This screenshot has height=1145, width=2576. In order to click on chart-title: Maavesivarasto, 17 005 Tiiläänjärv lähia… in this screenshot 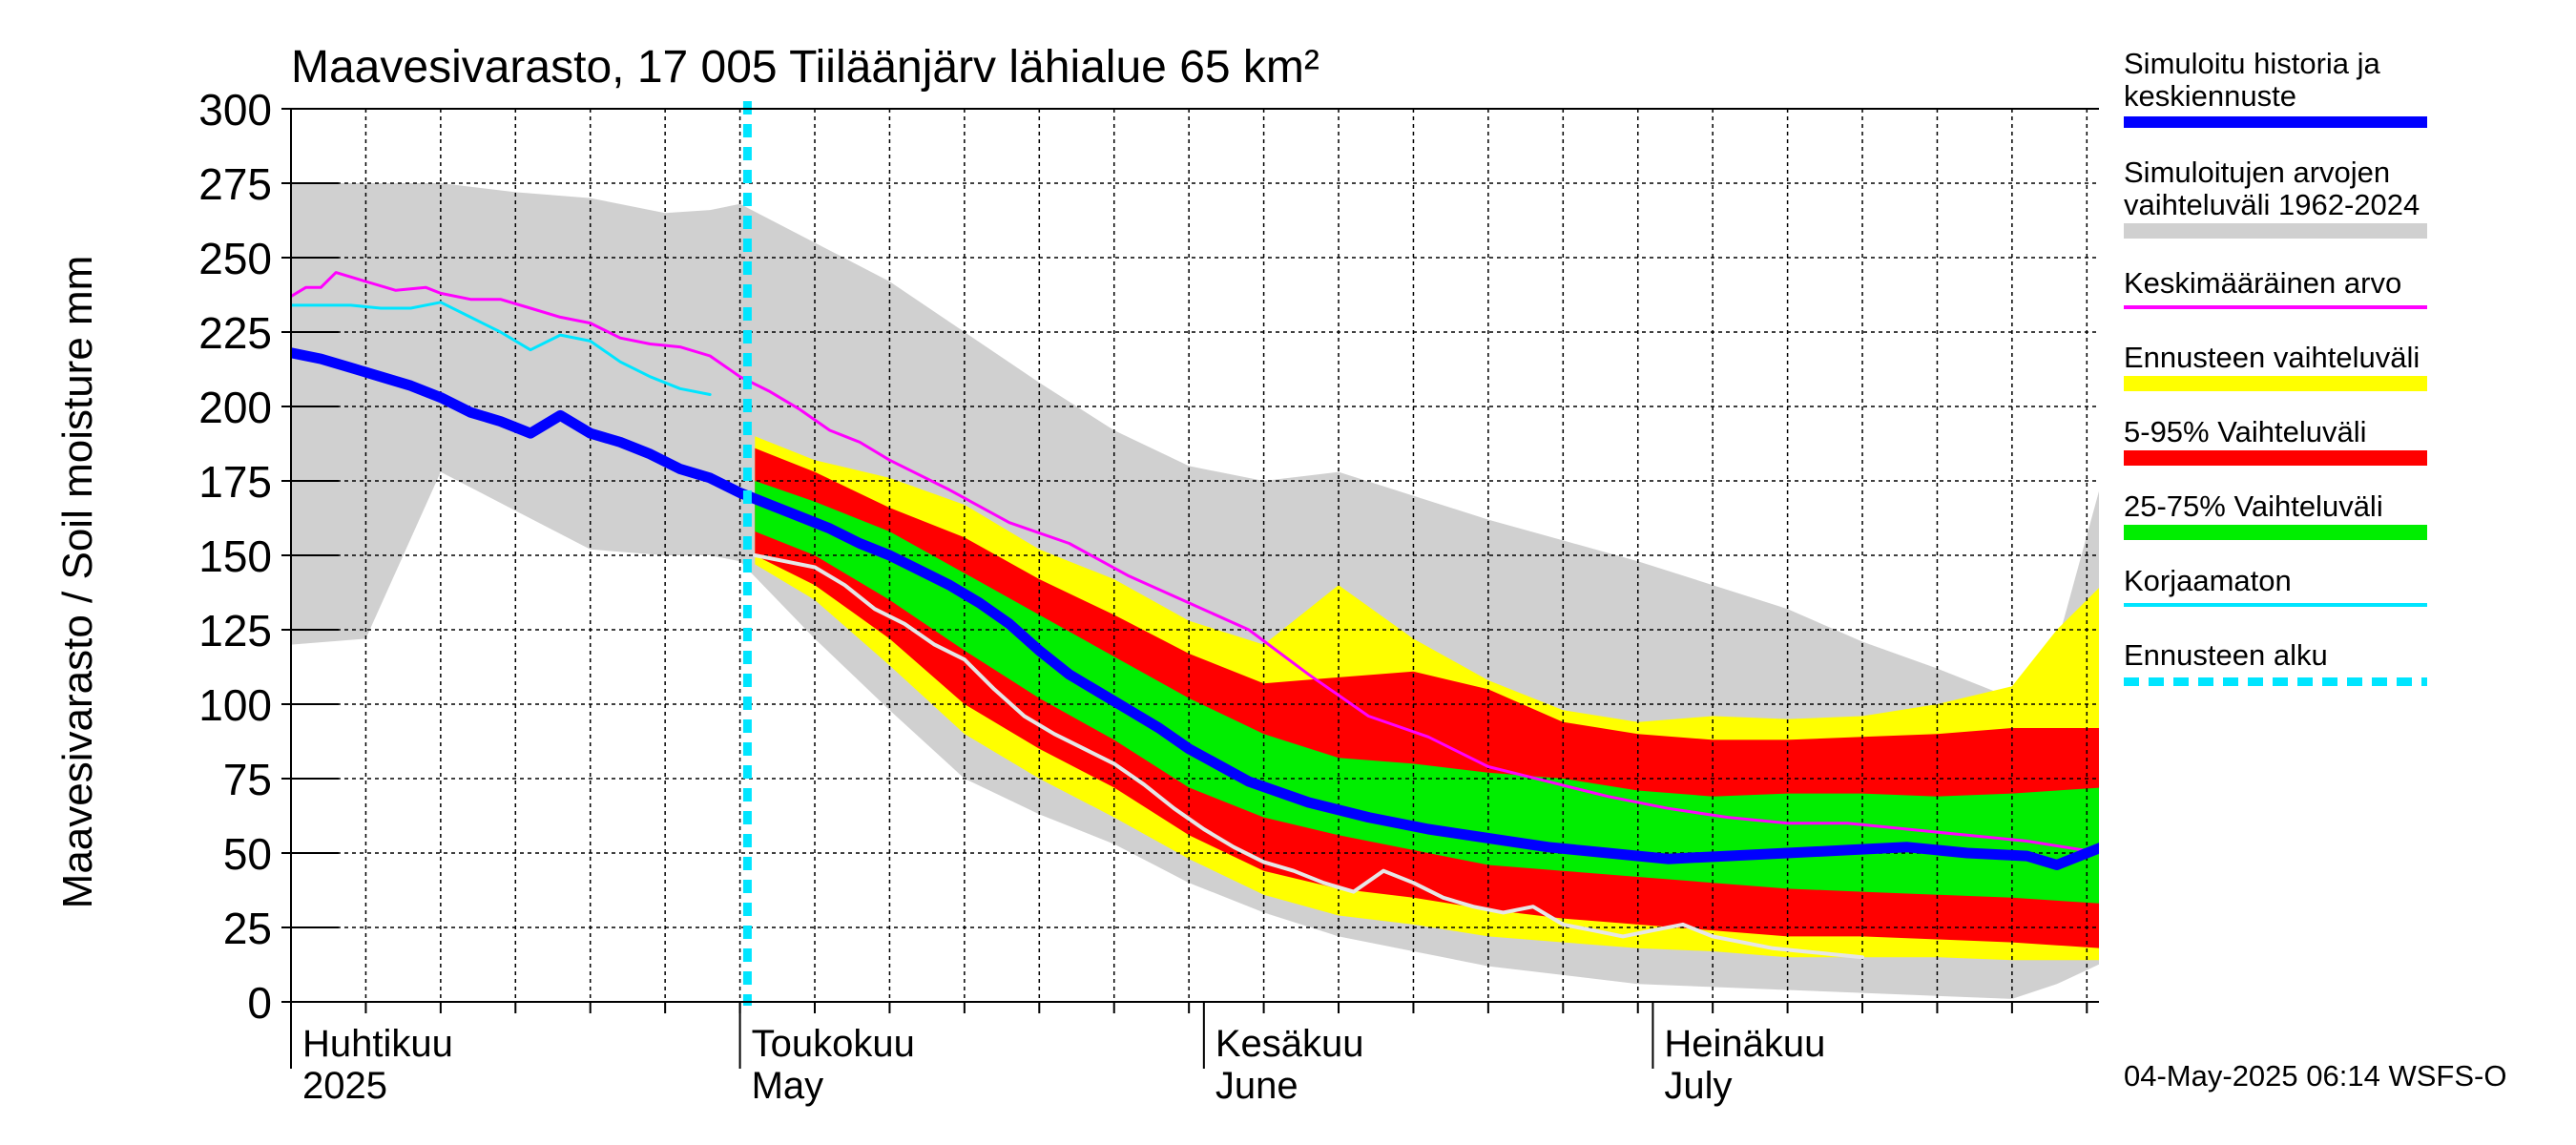, I will do `click(805, 67)`.